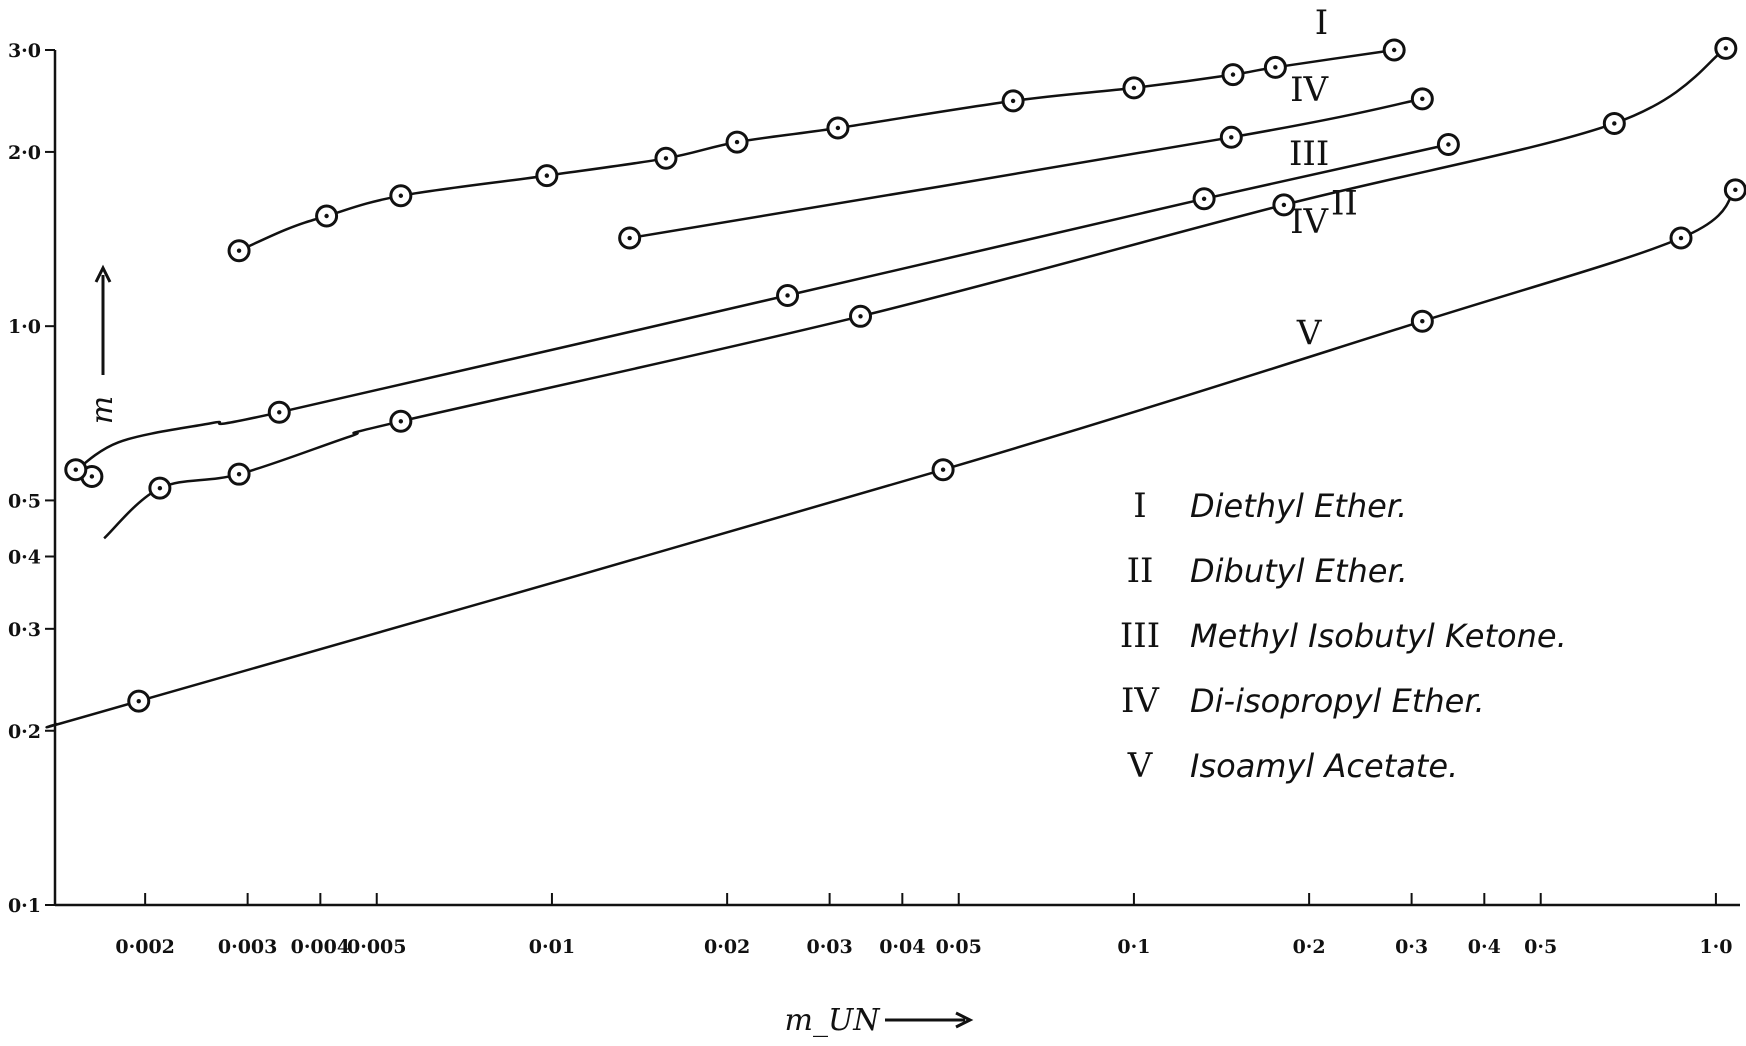 The width and height of the screenshot is (1746, 1046). Describe the element at coordinates (727, 947) in the screenshot. I see `x-tick-label: 0·02` at that location.